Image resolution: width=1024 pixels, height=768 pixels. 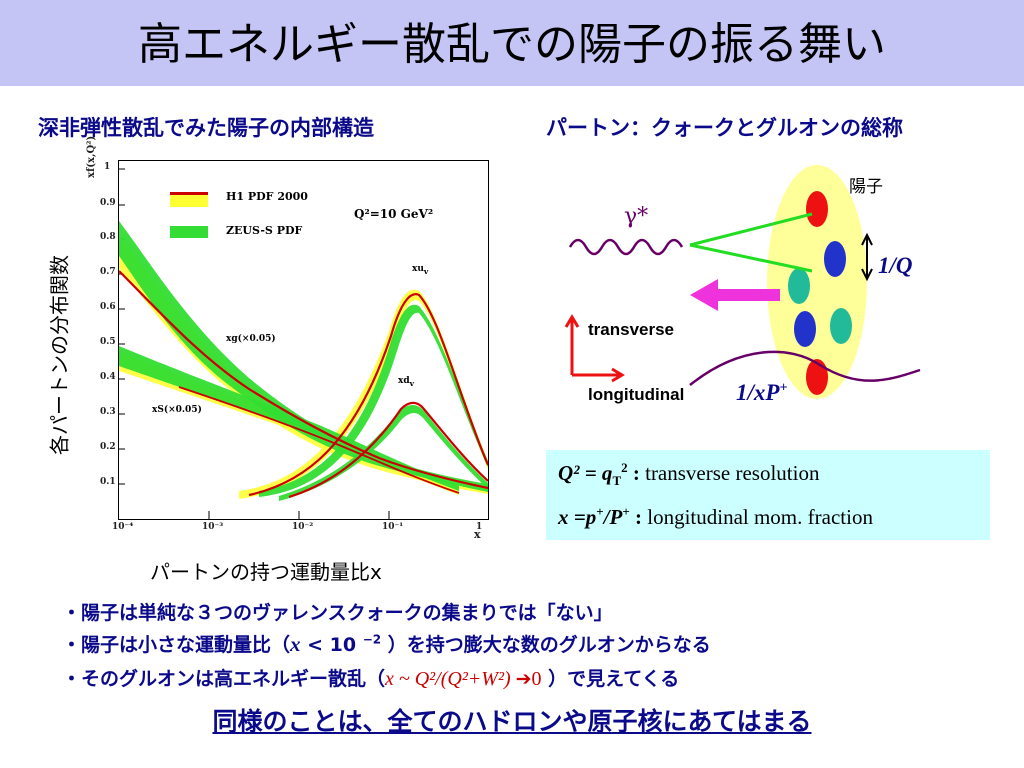 What do you see at coordinates (631, 329) in the screenshot?
I see `transverse-label: transverse` at bounding box center [631, 329].